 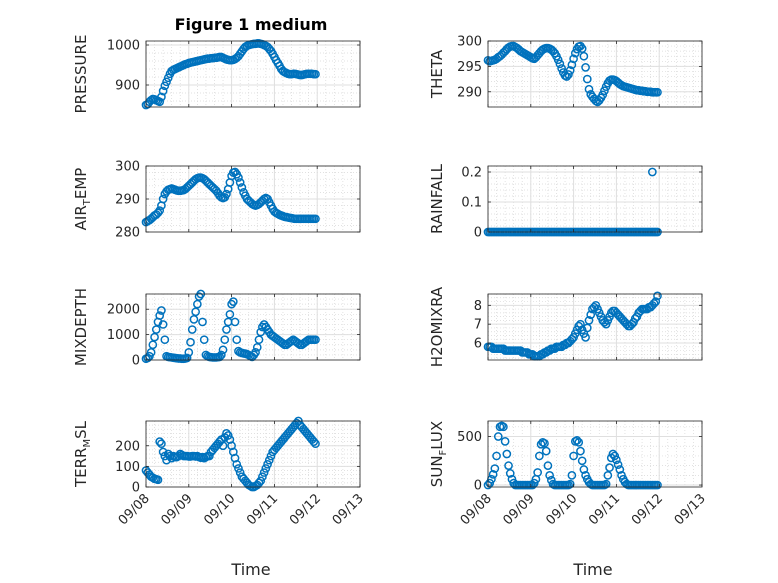 I want to click on y-axis-label: RAINFALL, so click(x=437, y=198).